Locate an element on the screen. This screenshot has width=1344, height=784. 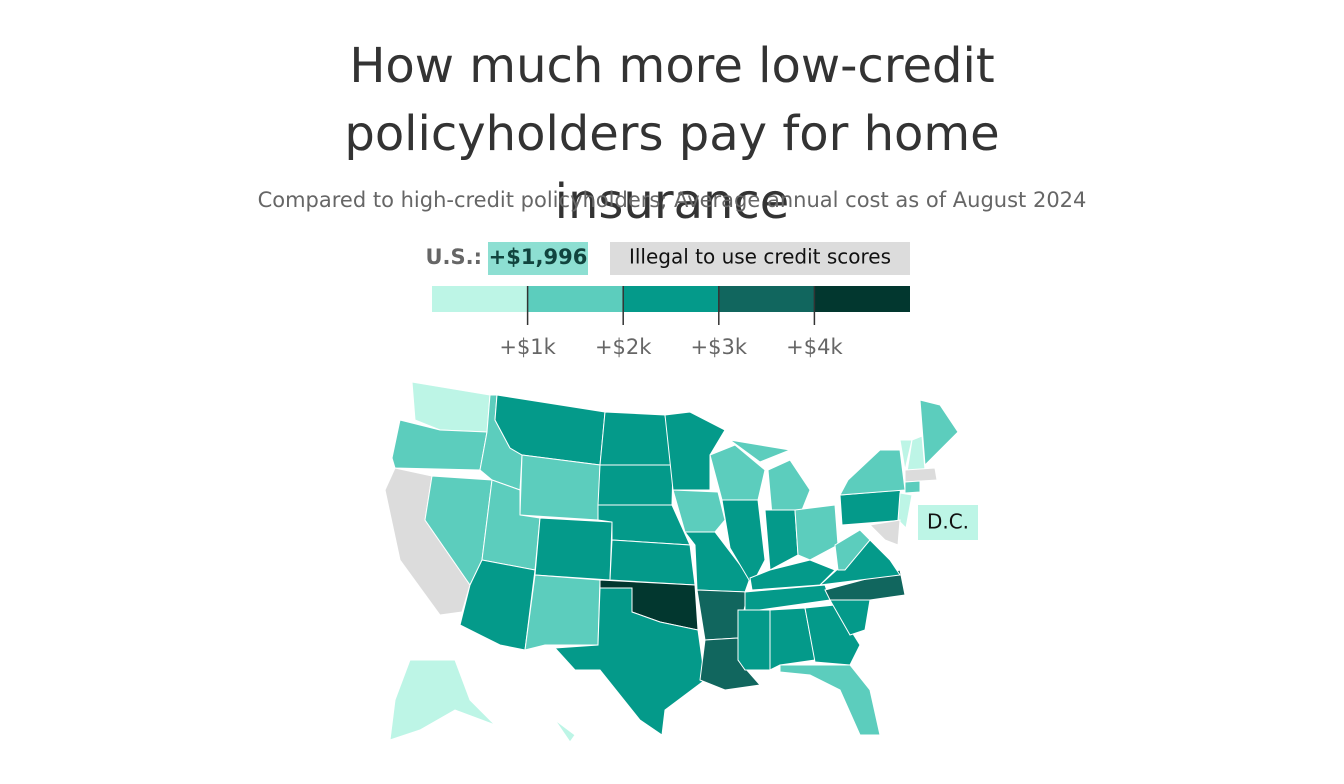
tick-label: +$2k is located at coordinates (623, 347).